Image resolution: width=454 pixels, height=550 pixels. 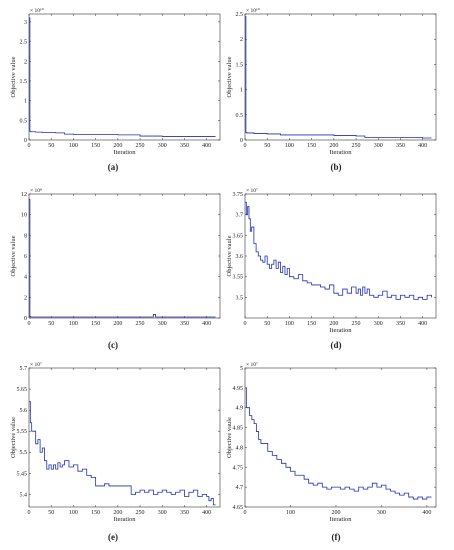 I want to click on y-tick-label: 4.7, so click(x=240, y=488).